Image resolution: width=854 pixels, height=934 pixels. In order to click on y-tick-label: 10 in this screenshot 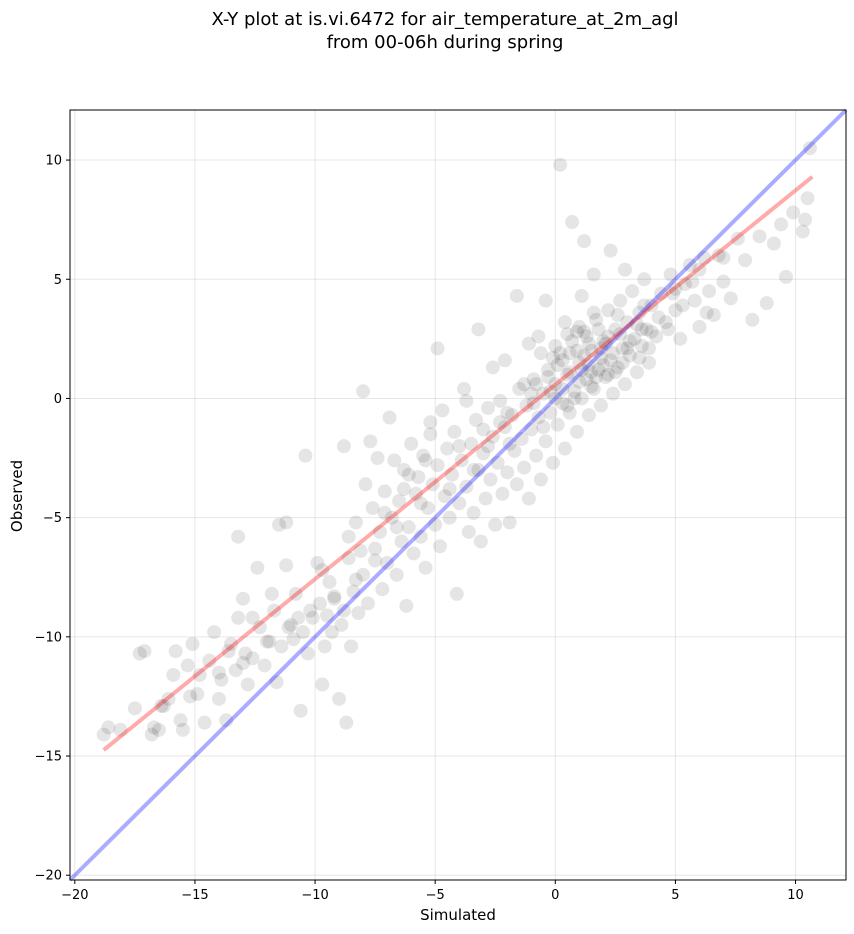, I will do `click(53, 161)`.